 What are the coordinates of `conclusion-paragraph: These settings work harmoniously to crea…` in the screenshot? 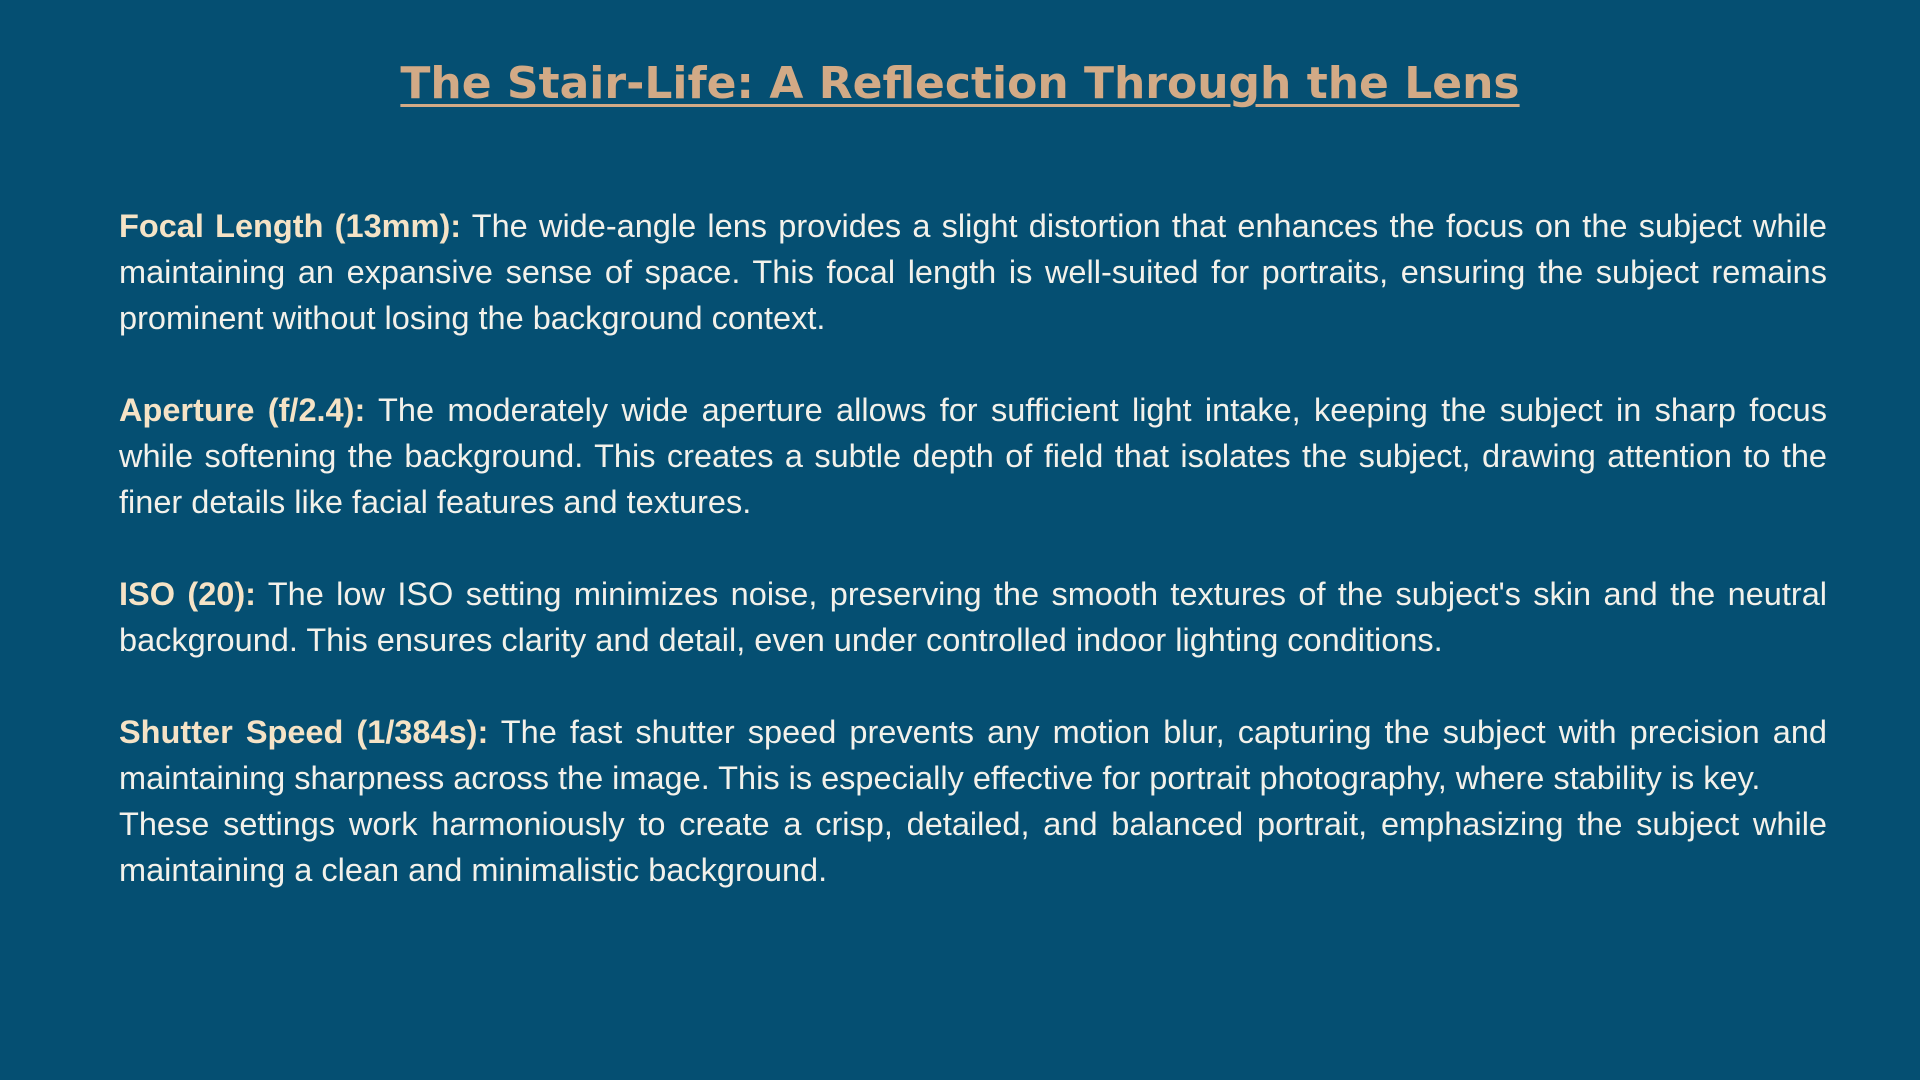 It's located at (973, 847).